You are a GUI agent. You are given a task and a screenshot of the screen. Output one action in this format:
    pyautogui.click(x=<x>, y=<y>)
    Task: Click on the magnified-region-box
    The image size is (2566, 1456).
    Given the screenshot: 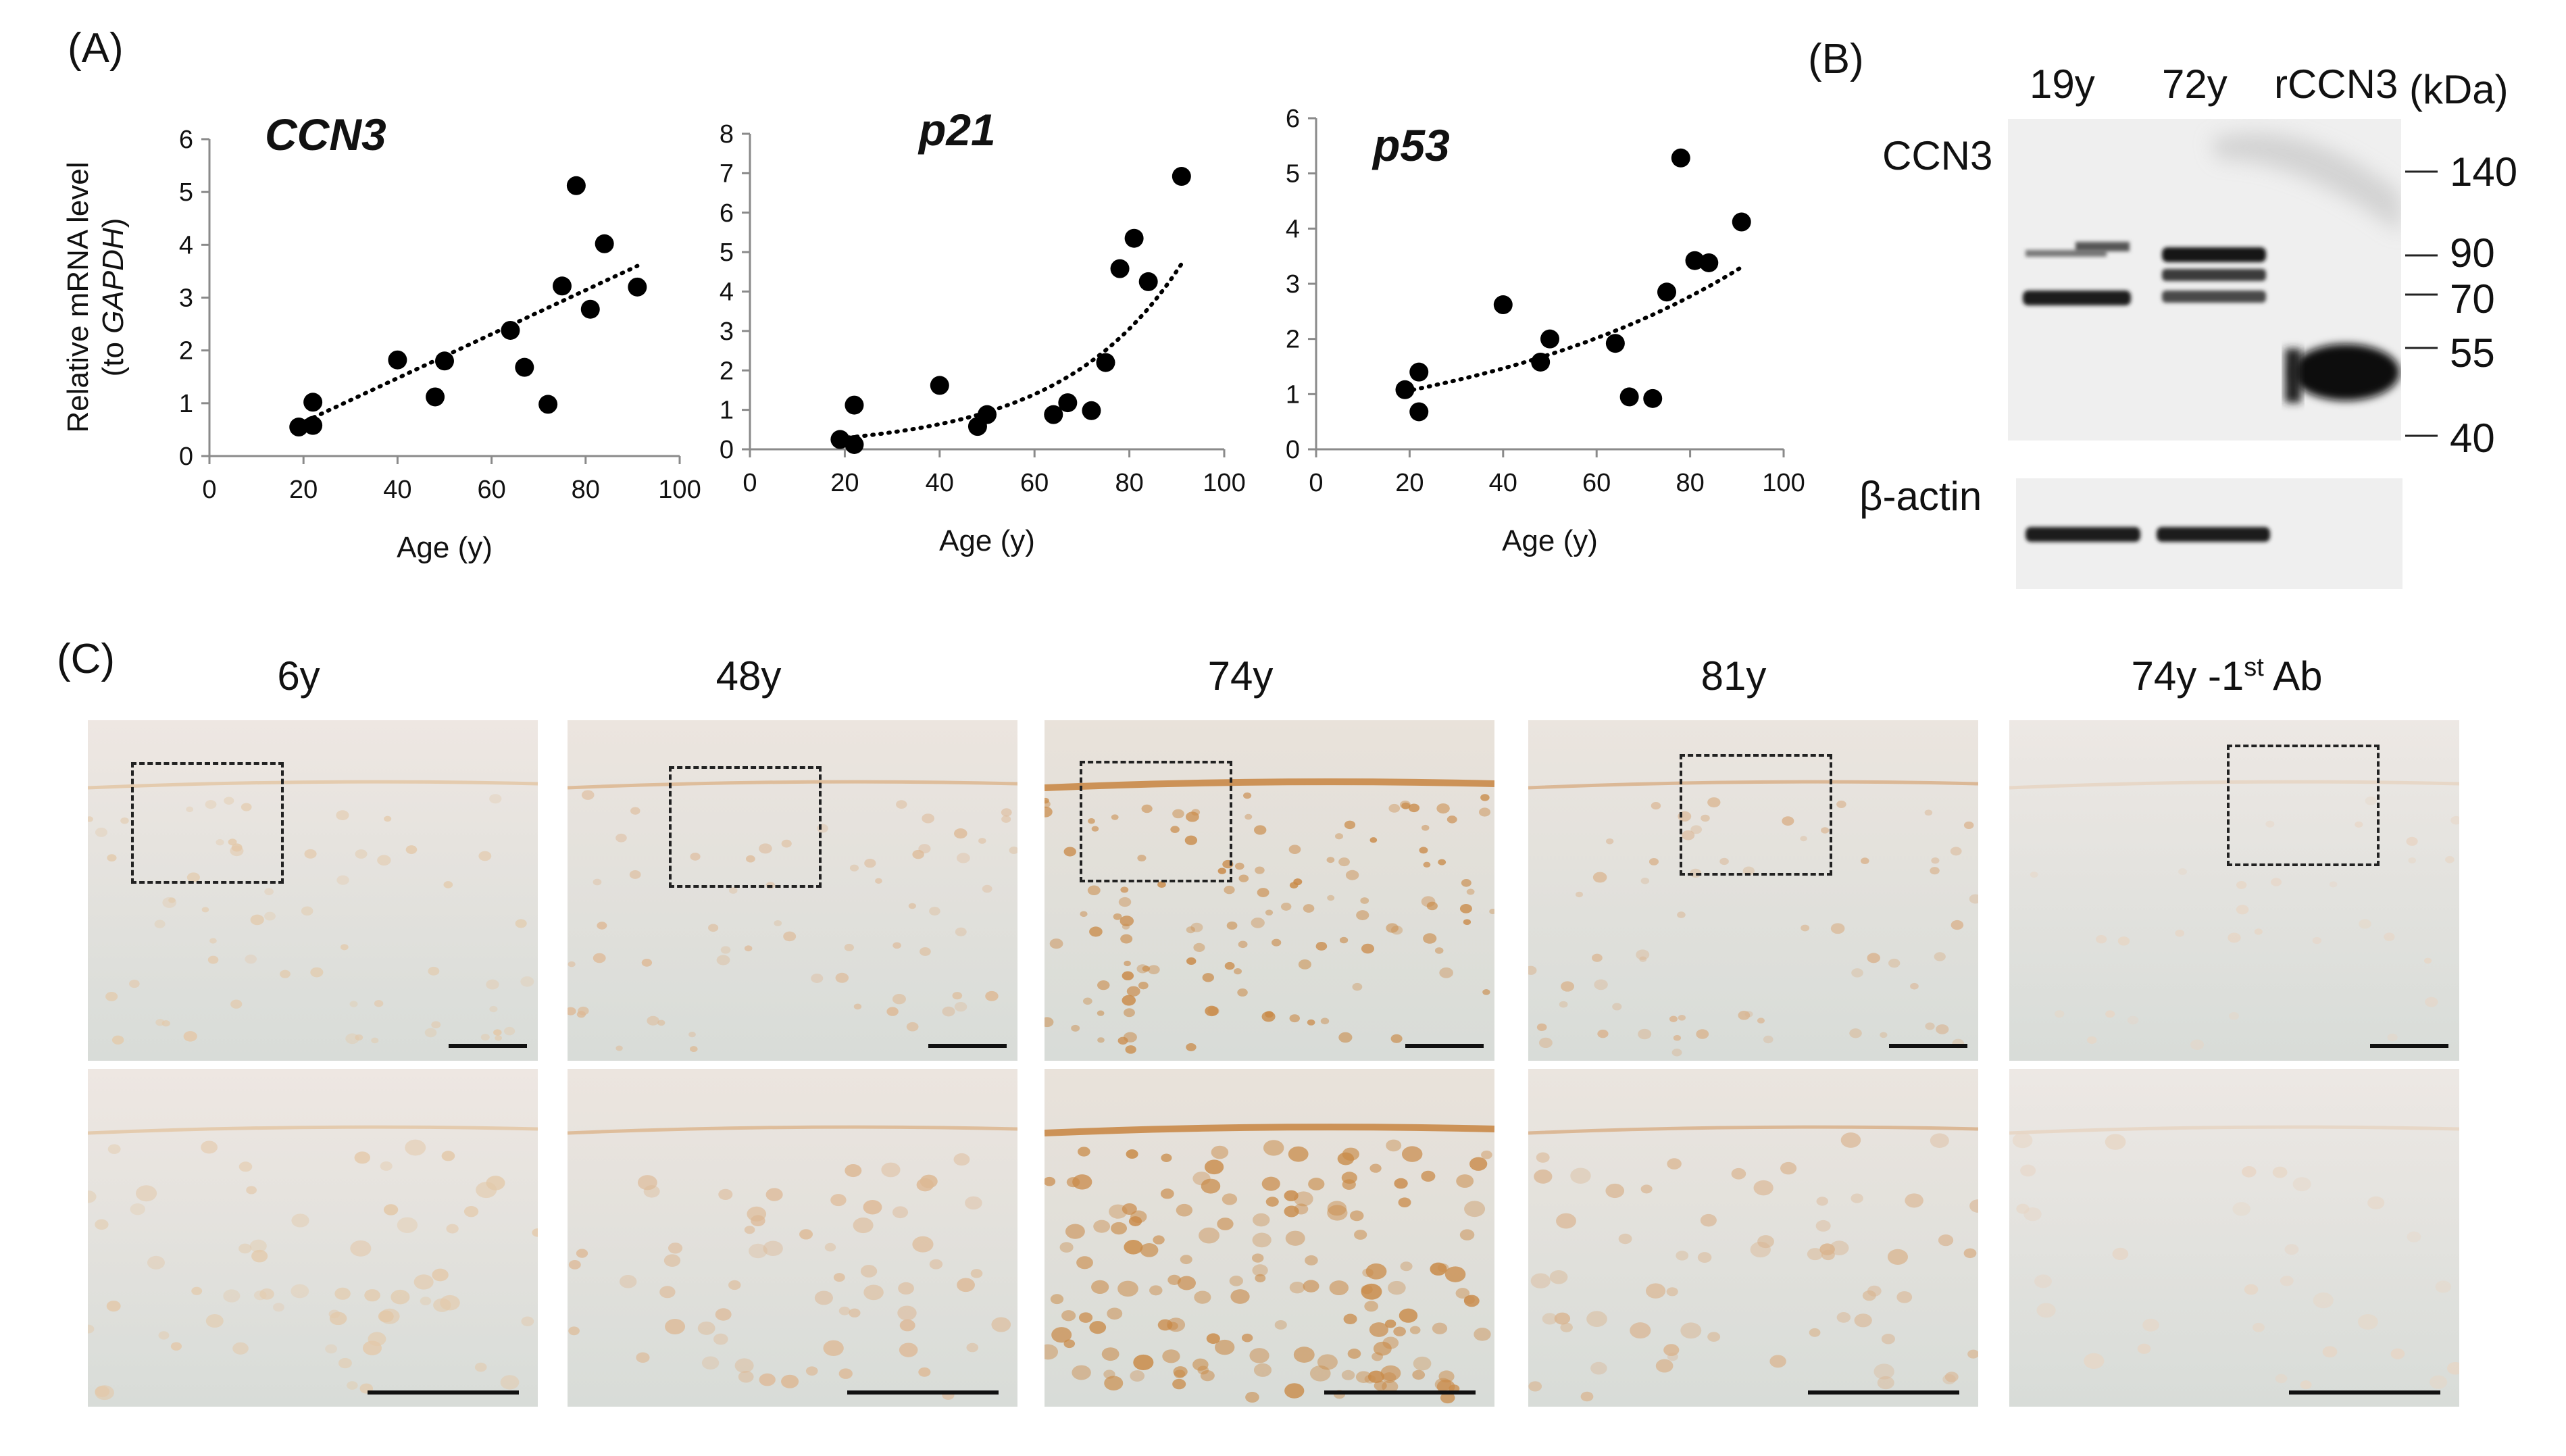 What is the action you would take?
    pyautogui.click(x=1156, y=821)
    